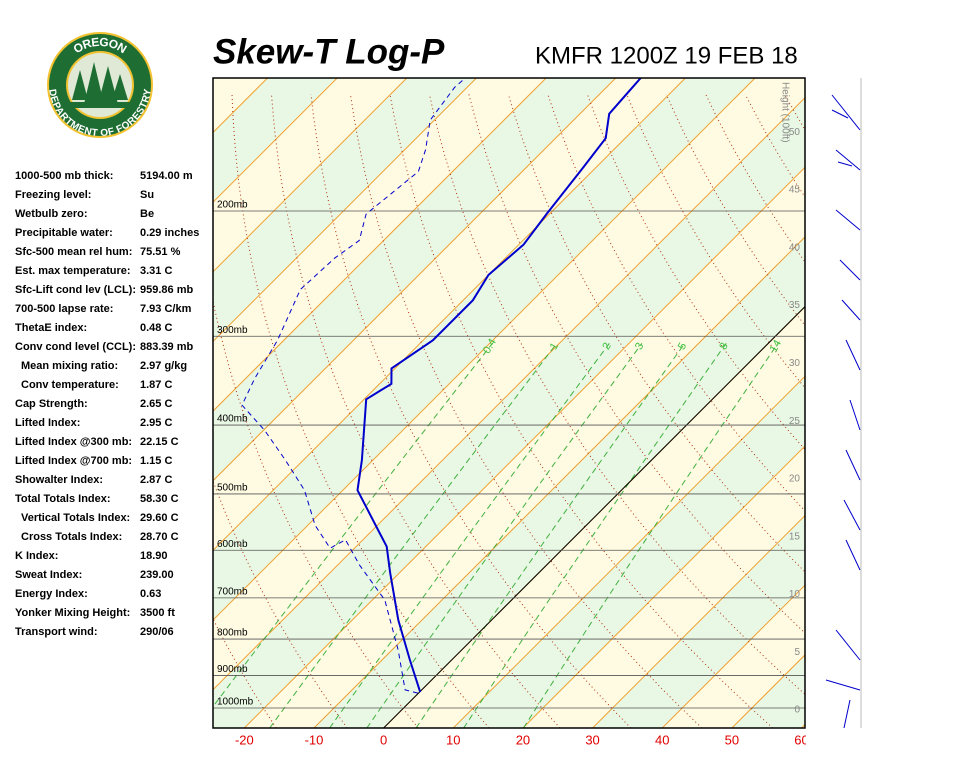 This screenshot has width=960, height=768. Describe the element at coordinates (169, 233) in the screenshot. I see `stat-value: 0.29 inches` at that location.